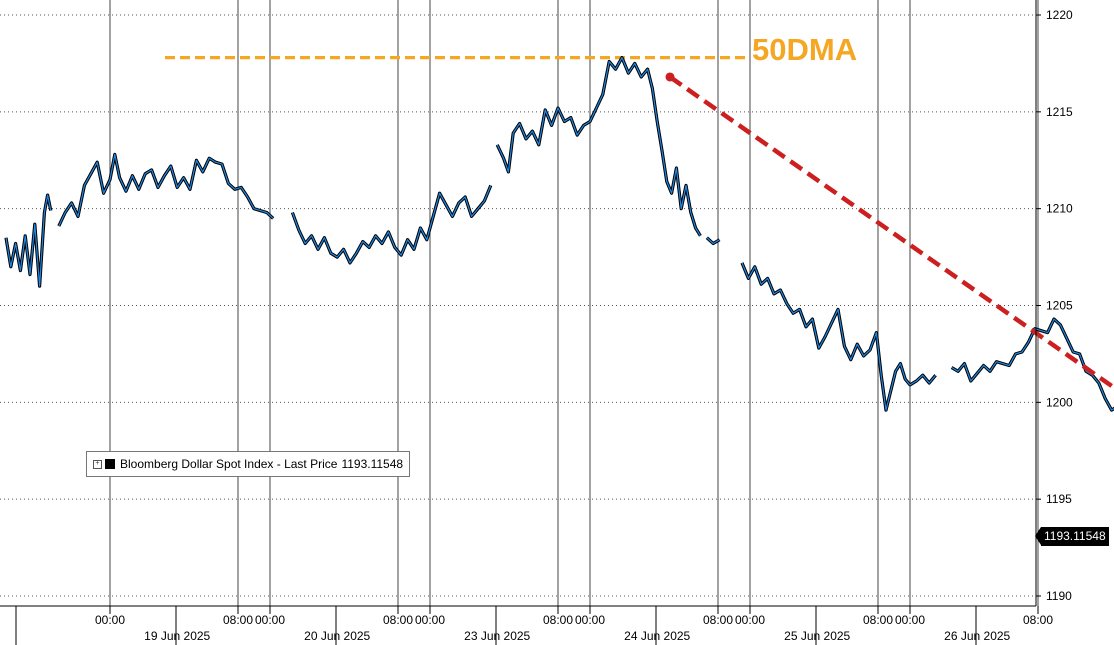 This screenshot has height=645, width=1114. Describe the element at coordinates (817, 636) in the screenshot. I see `date-label: 25 Jun 2025` at that location.